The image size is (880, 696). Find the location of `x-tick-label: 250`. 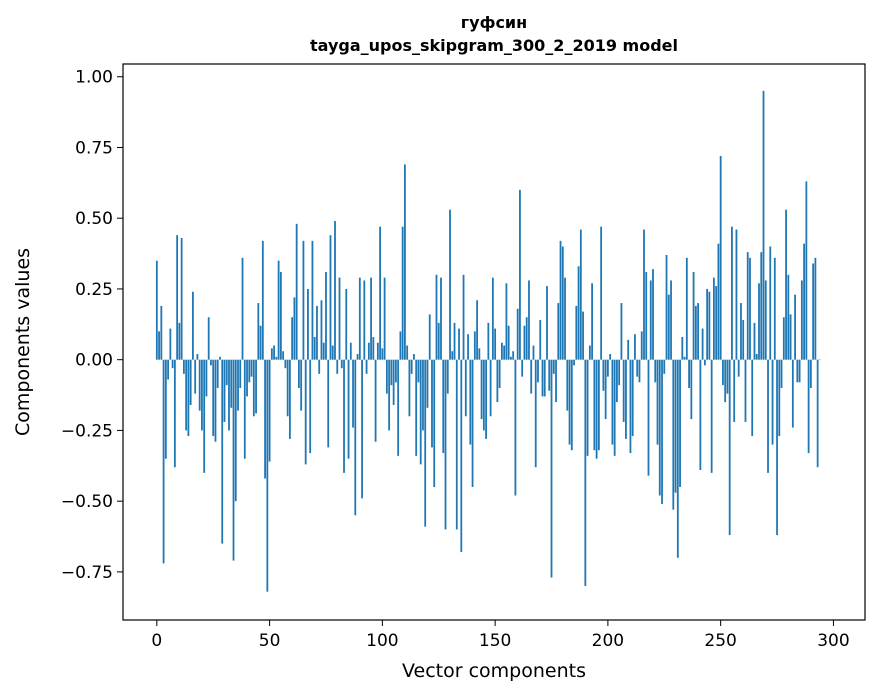

x-tick-label: 250 is located at coordinates (720, 641).